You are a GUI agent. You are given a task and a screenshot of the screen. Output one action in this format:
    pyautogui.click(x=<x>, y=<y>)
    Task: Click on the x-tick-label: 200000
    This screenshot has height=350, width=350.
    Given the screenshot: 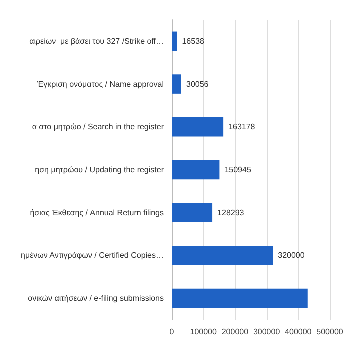 What is the action you would take?
    pyautogui.click(x=236, y=332)
    